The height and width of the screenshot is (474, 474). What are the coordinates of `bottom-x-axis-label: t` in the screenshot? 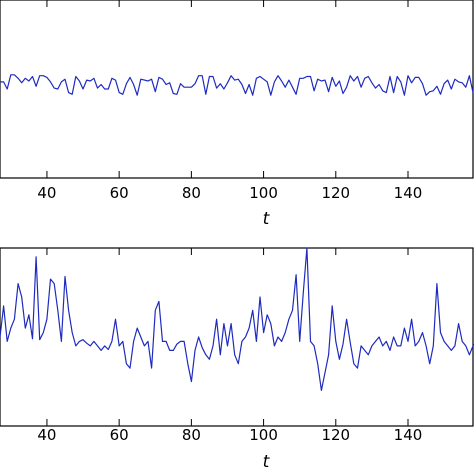 It's located at (267, 462).